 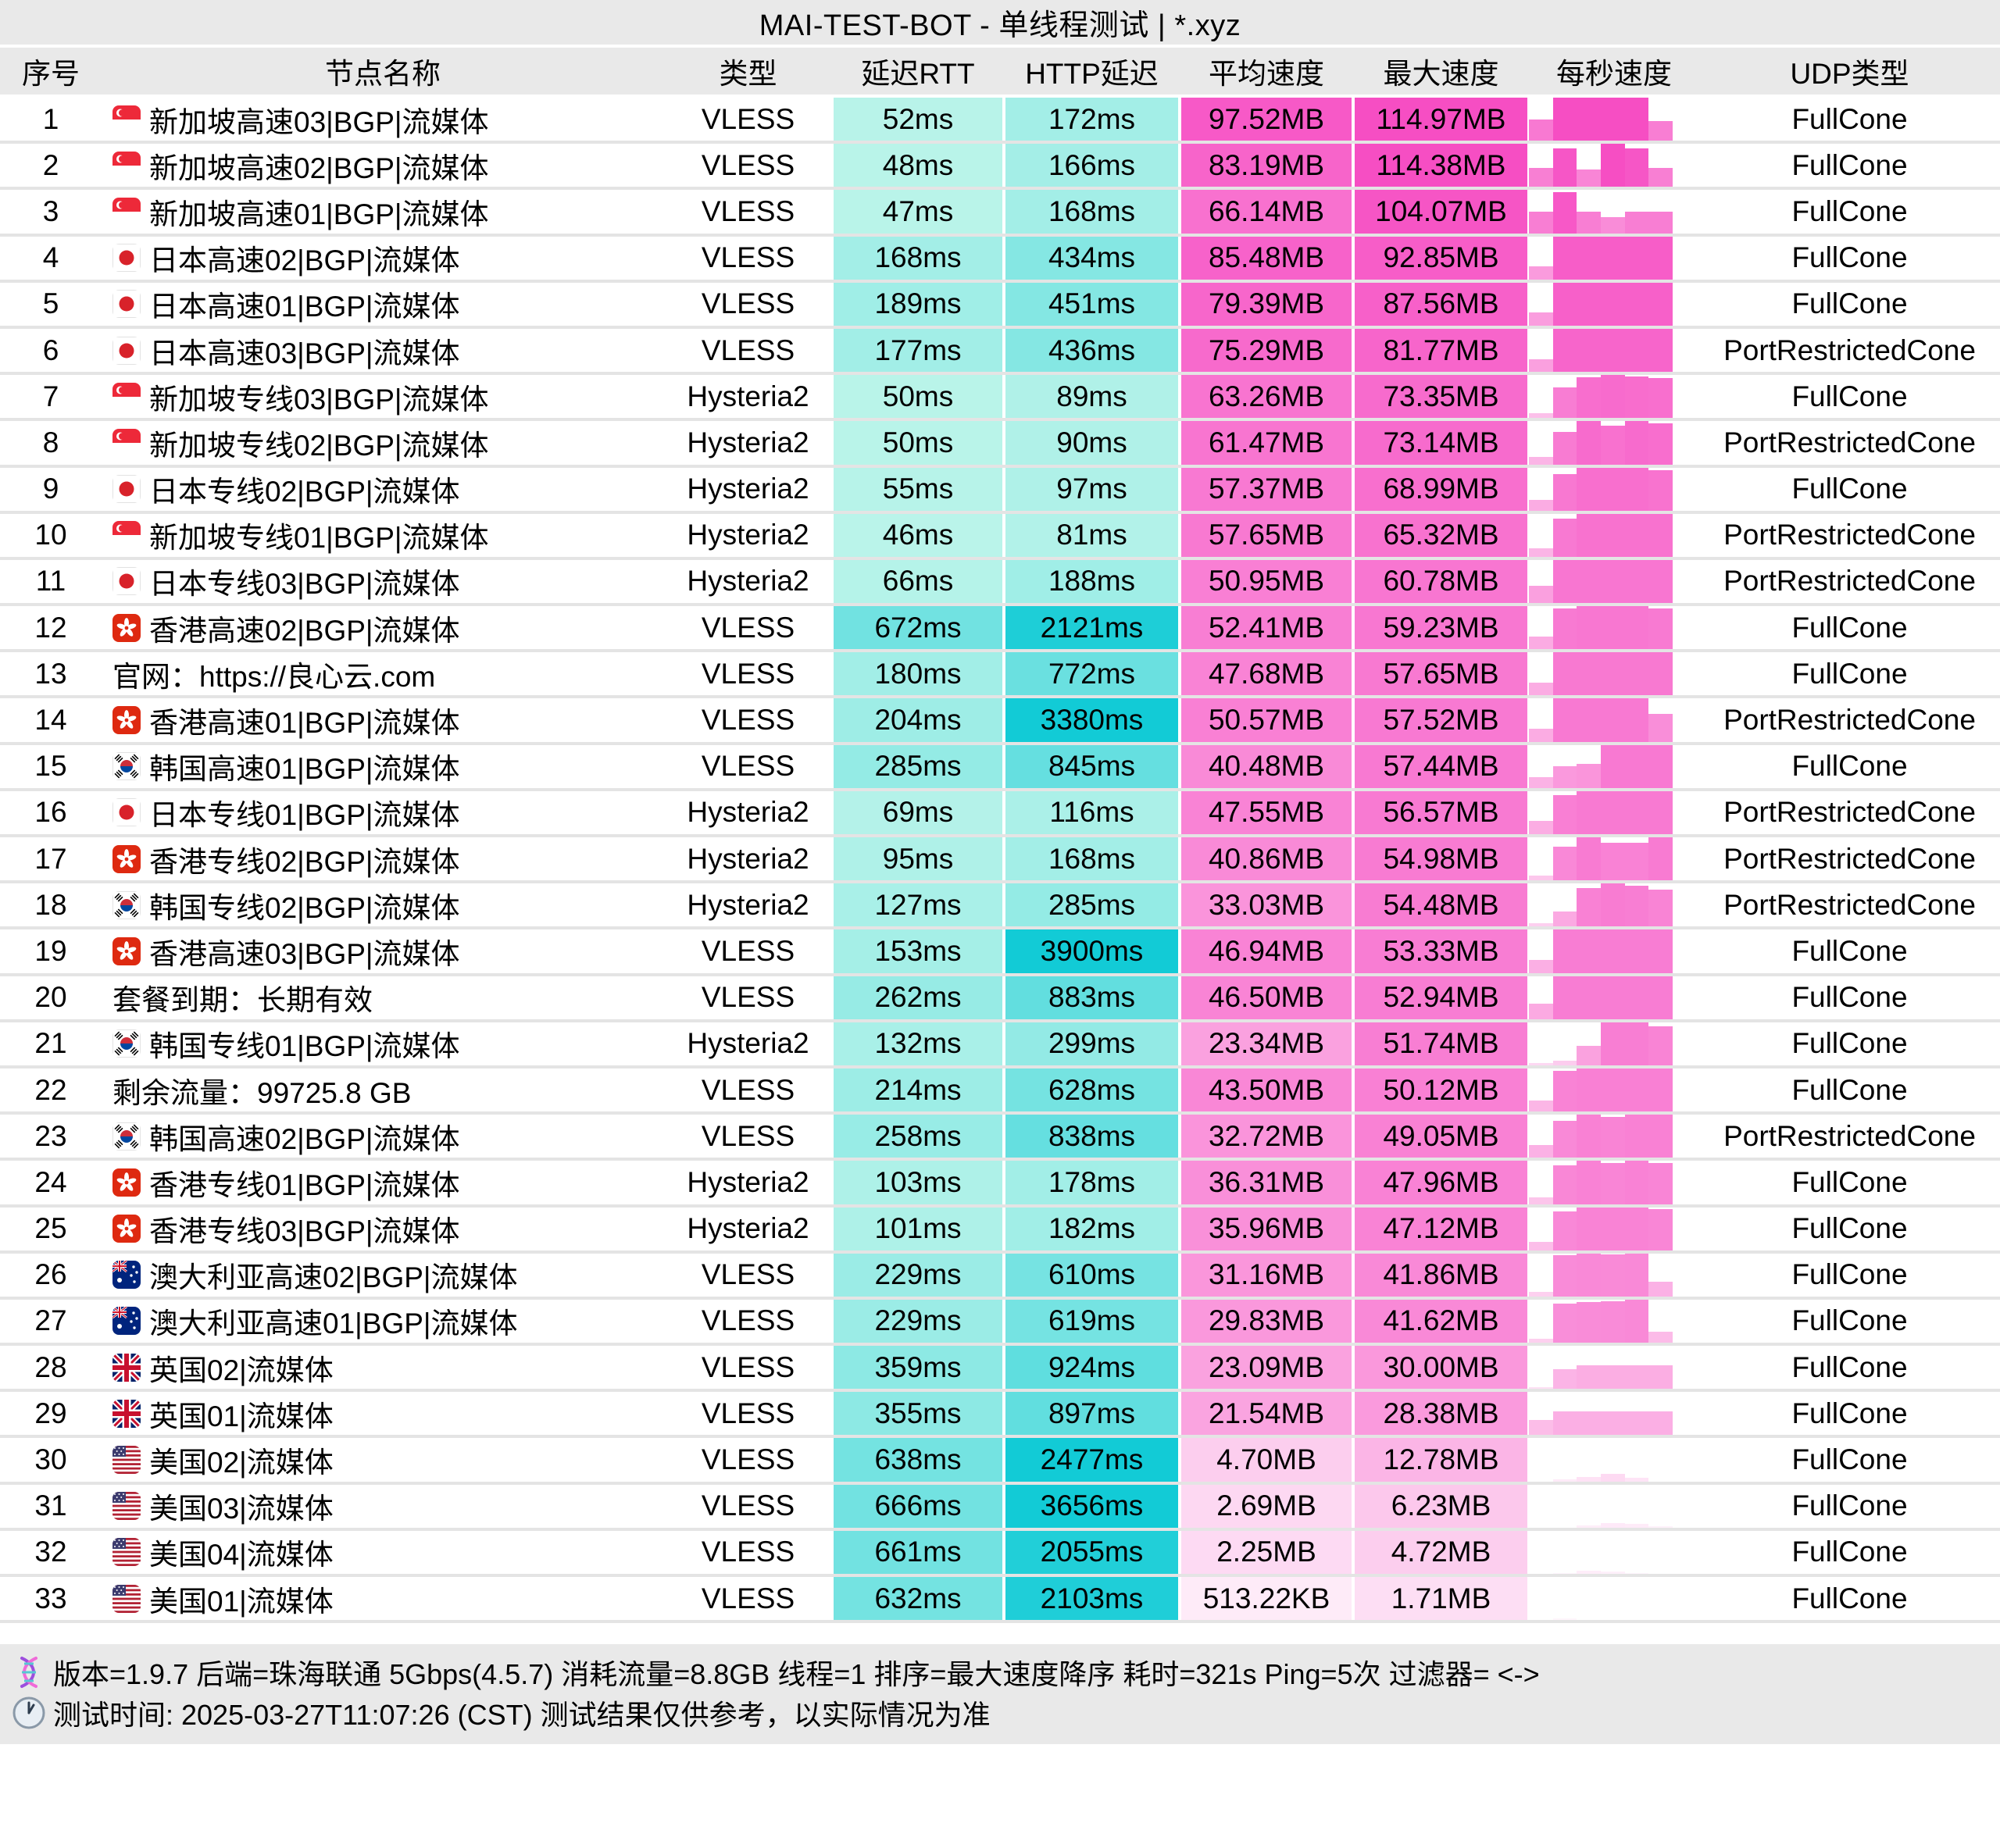 I want to click on rtt-cell: 285ms, so click(x=918, y=766).